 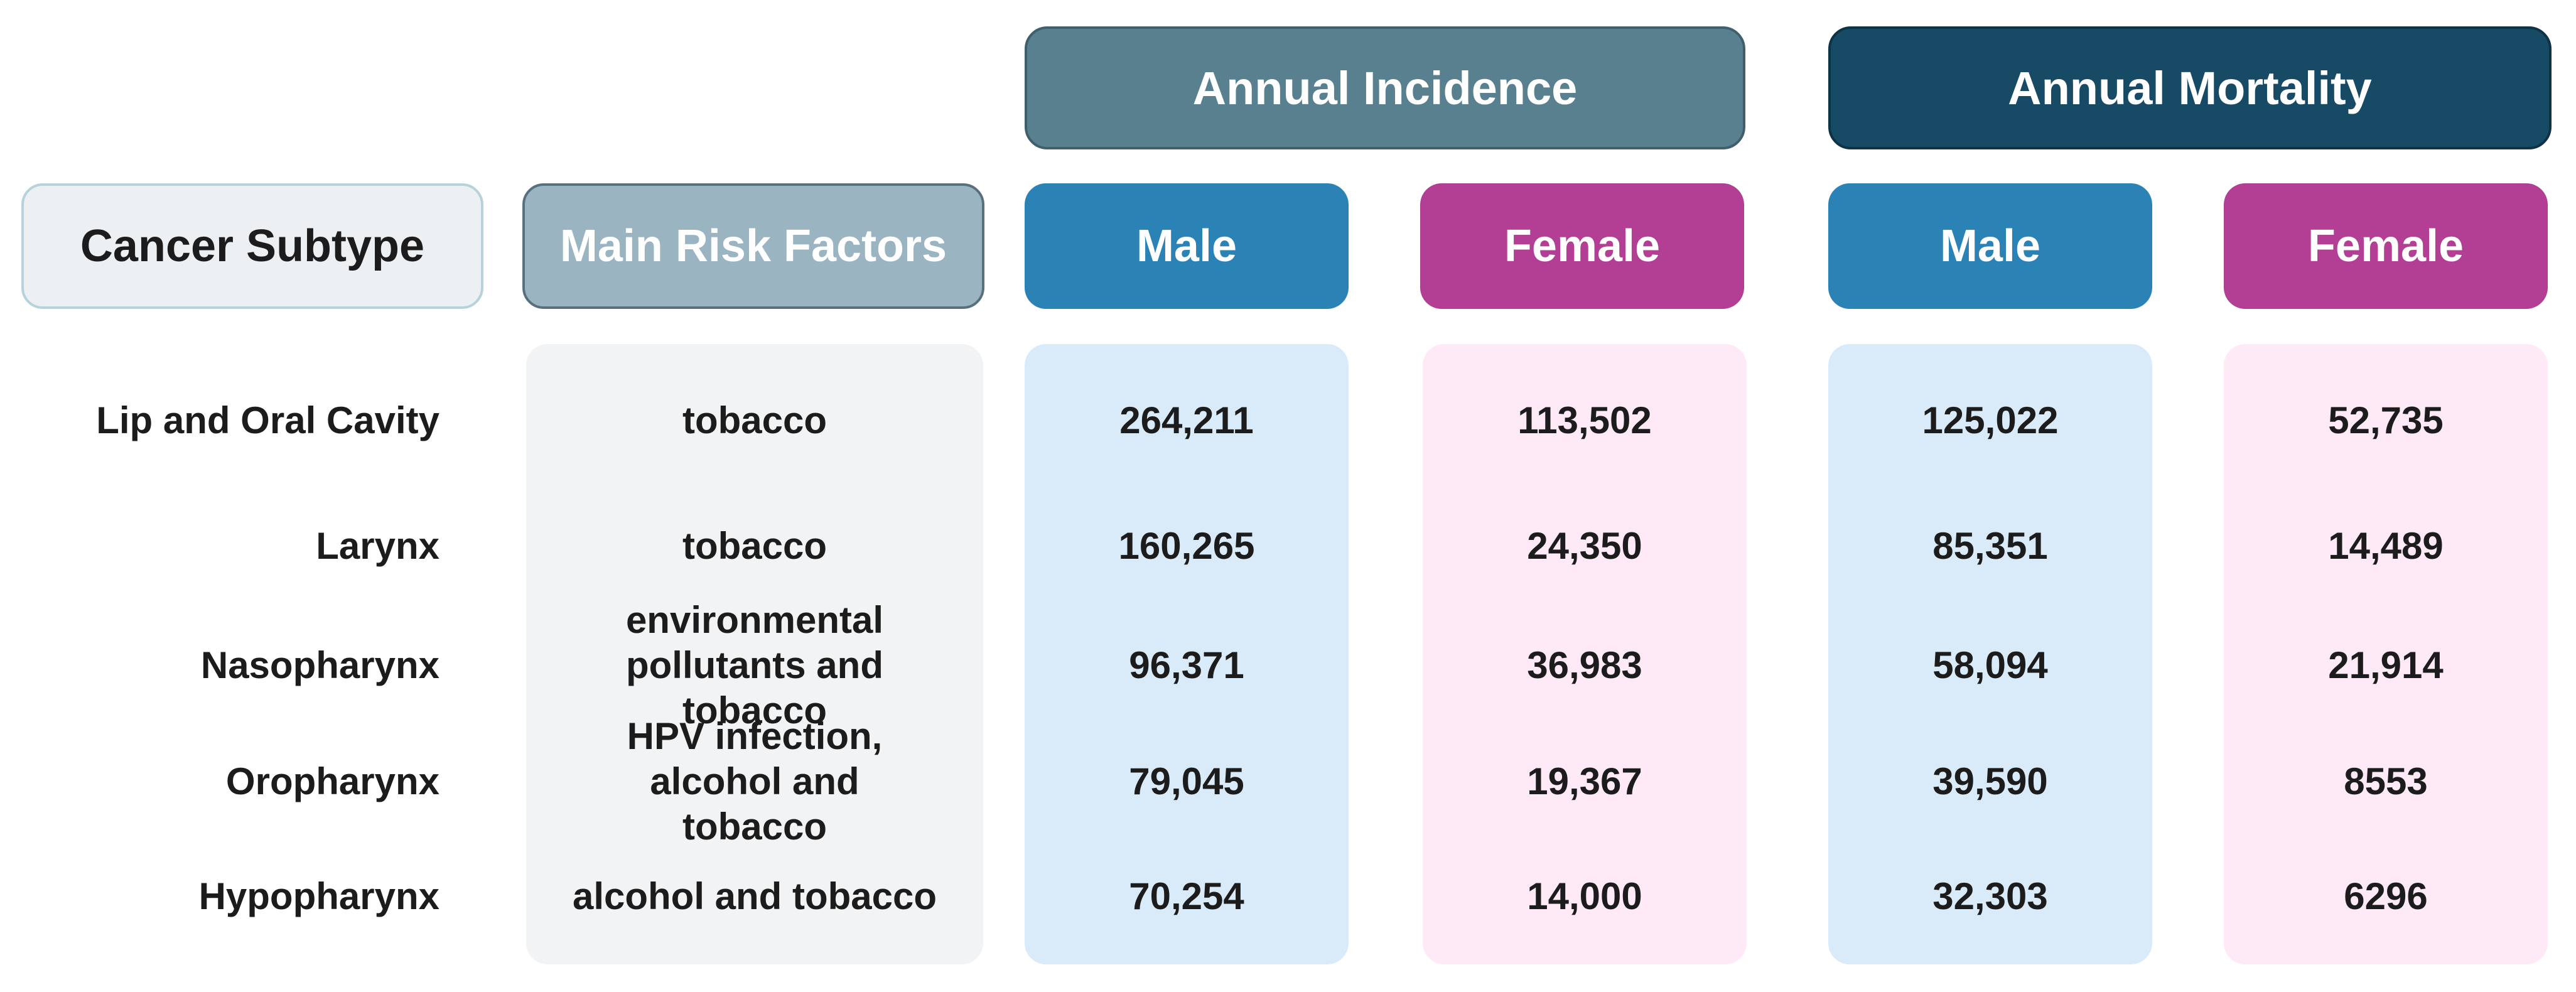 I want to click on mortality-male-header: Male, so click(x=1990, y=246).